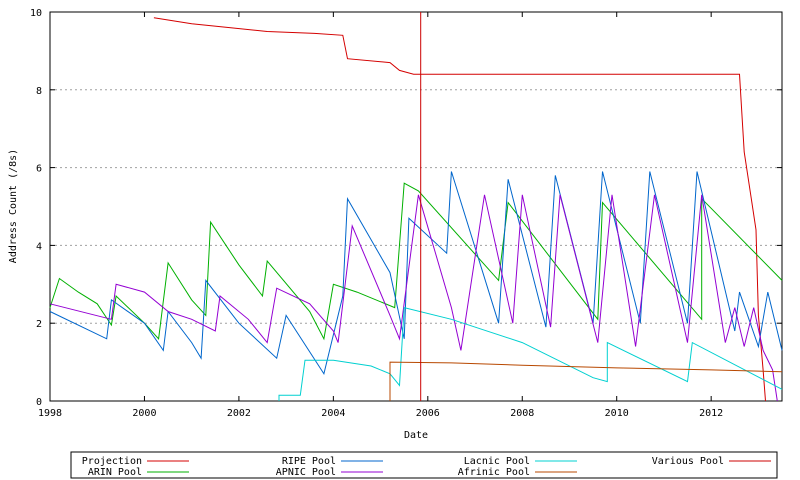 The width and height of the screenshot is (800, 480). I want to click on x-tick-label: 2004, so click(333, 413).